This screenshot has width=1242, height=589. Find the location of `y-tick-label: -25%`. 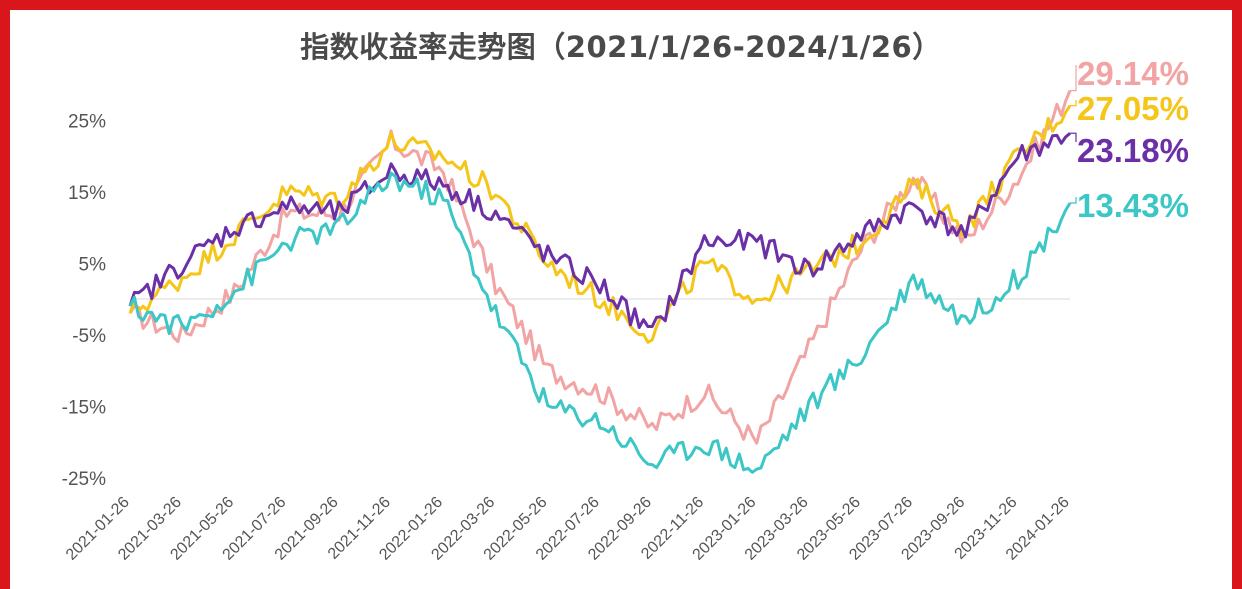

y-tick-label: -25% is located at coordinates (84, 479).